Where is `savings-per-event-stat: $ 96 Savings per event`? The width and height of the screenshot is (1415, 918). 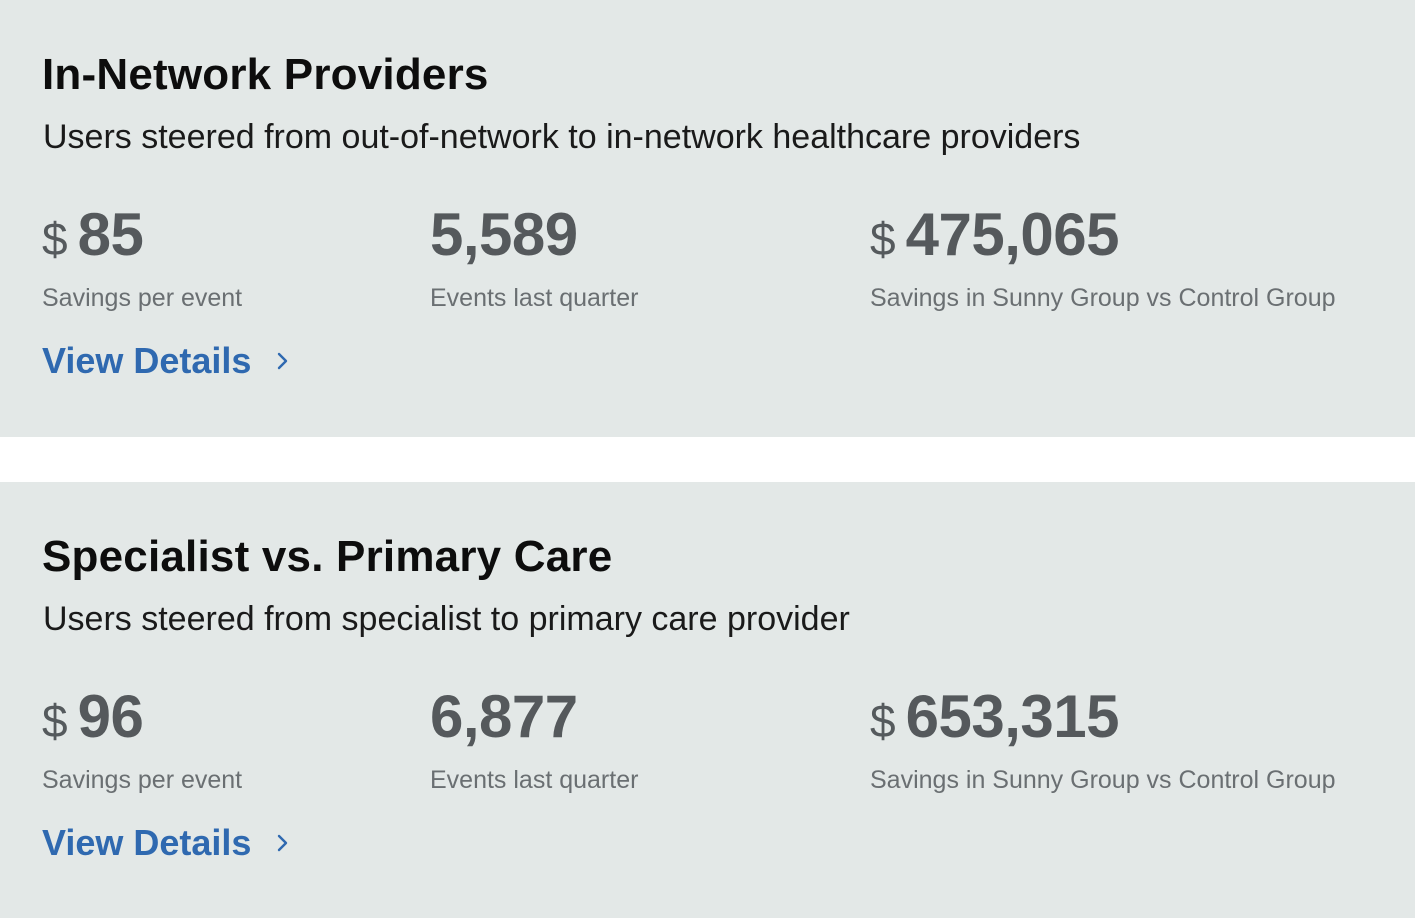 savings-per-event-stat: $ 96 Savings per event is located at coordinates (142, 738).